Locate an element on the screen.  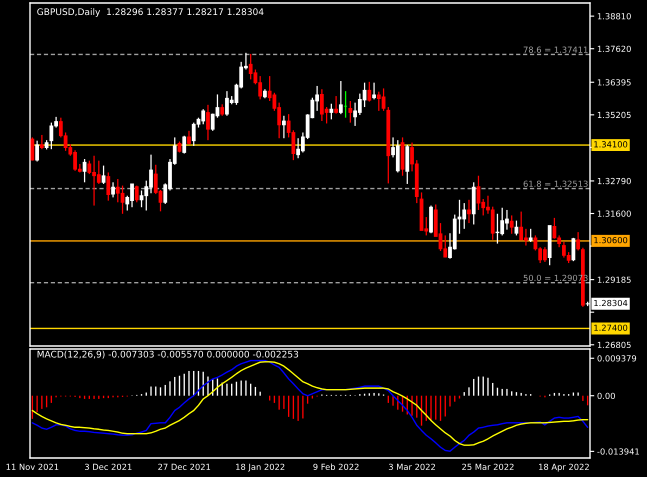
y-tick-label: 0.009379 is located at coordinates (616, 358).